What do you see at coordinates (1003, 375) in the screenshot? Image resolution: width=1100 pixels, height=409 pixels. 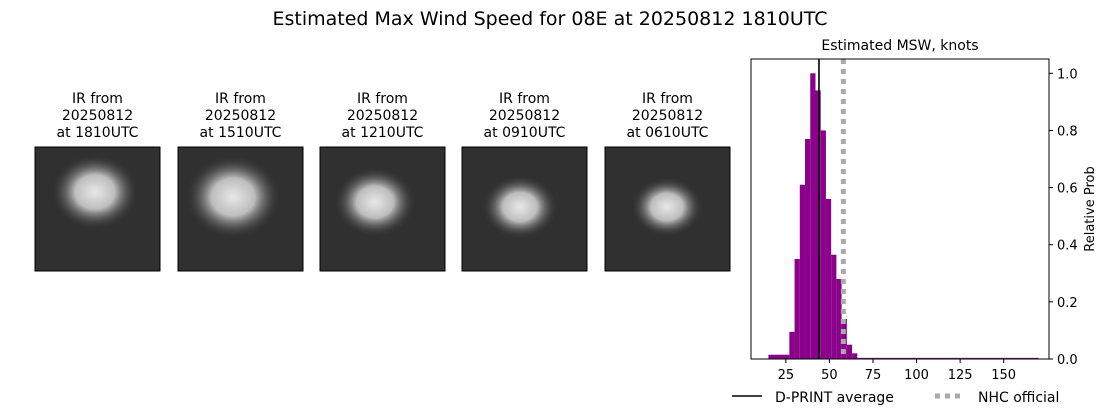 I see `x-tick-label: 150` at bounding box center [1003, 375].